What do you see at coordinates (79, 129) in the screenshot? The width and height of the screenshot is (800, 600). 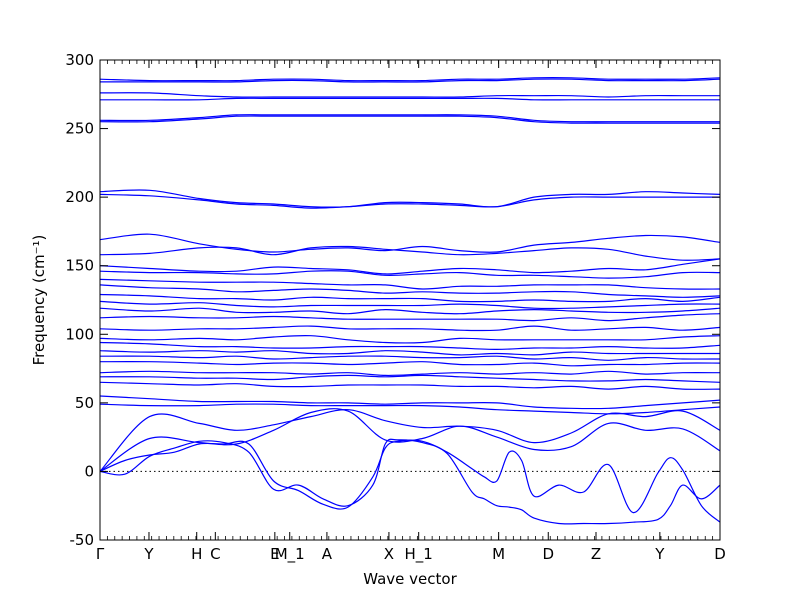 I see `y-tick-label: 250` at bounding box center [79, 129].